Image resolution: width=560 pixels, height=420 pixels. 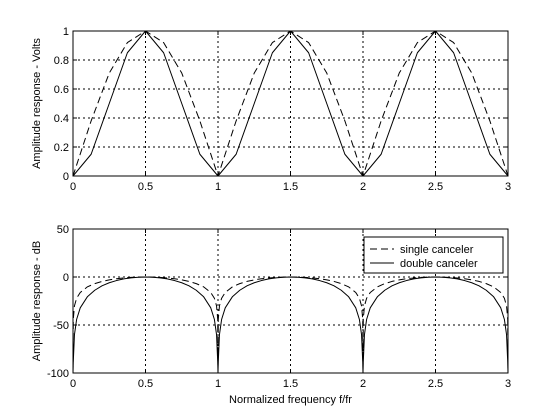 I want to click on bottom-plot-ytick-label: -100, so click(x=58, y=374).